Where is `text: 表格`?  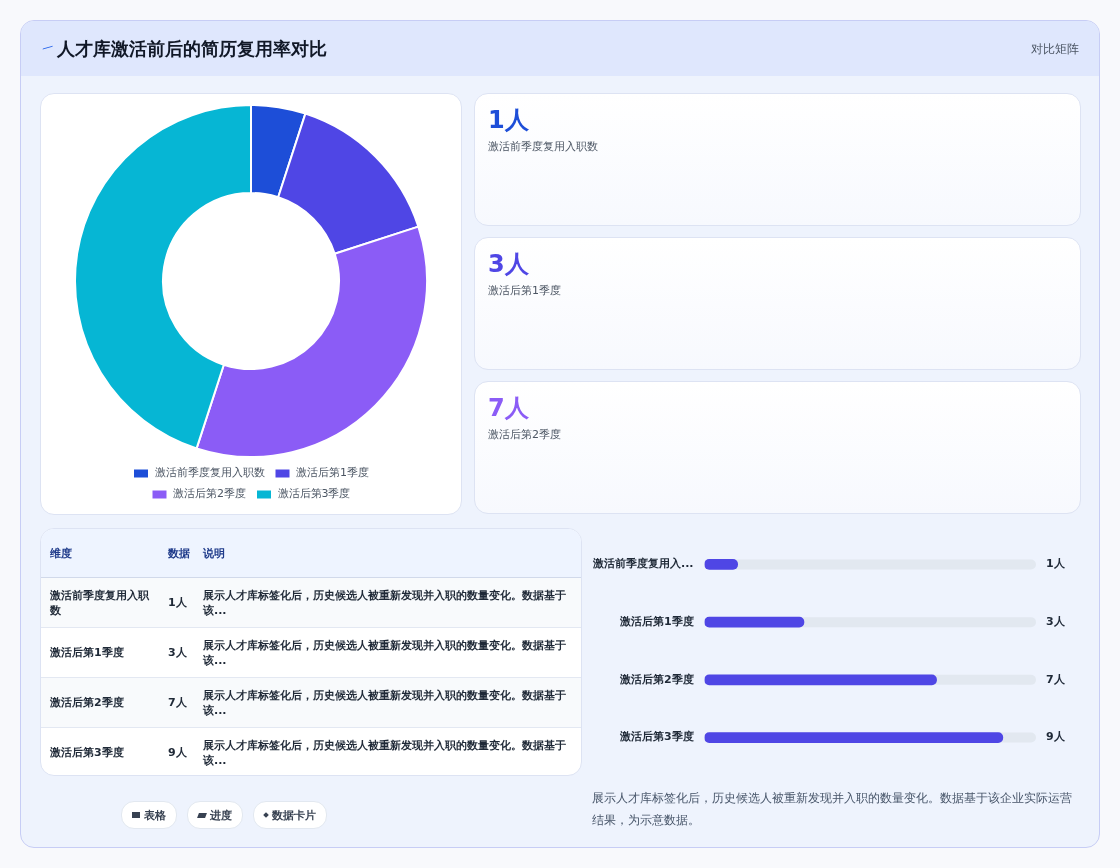
text: 表格 is located at coordinates (155, 815).